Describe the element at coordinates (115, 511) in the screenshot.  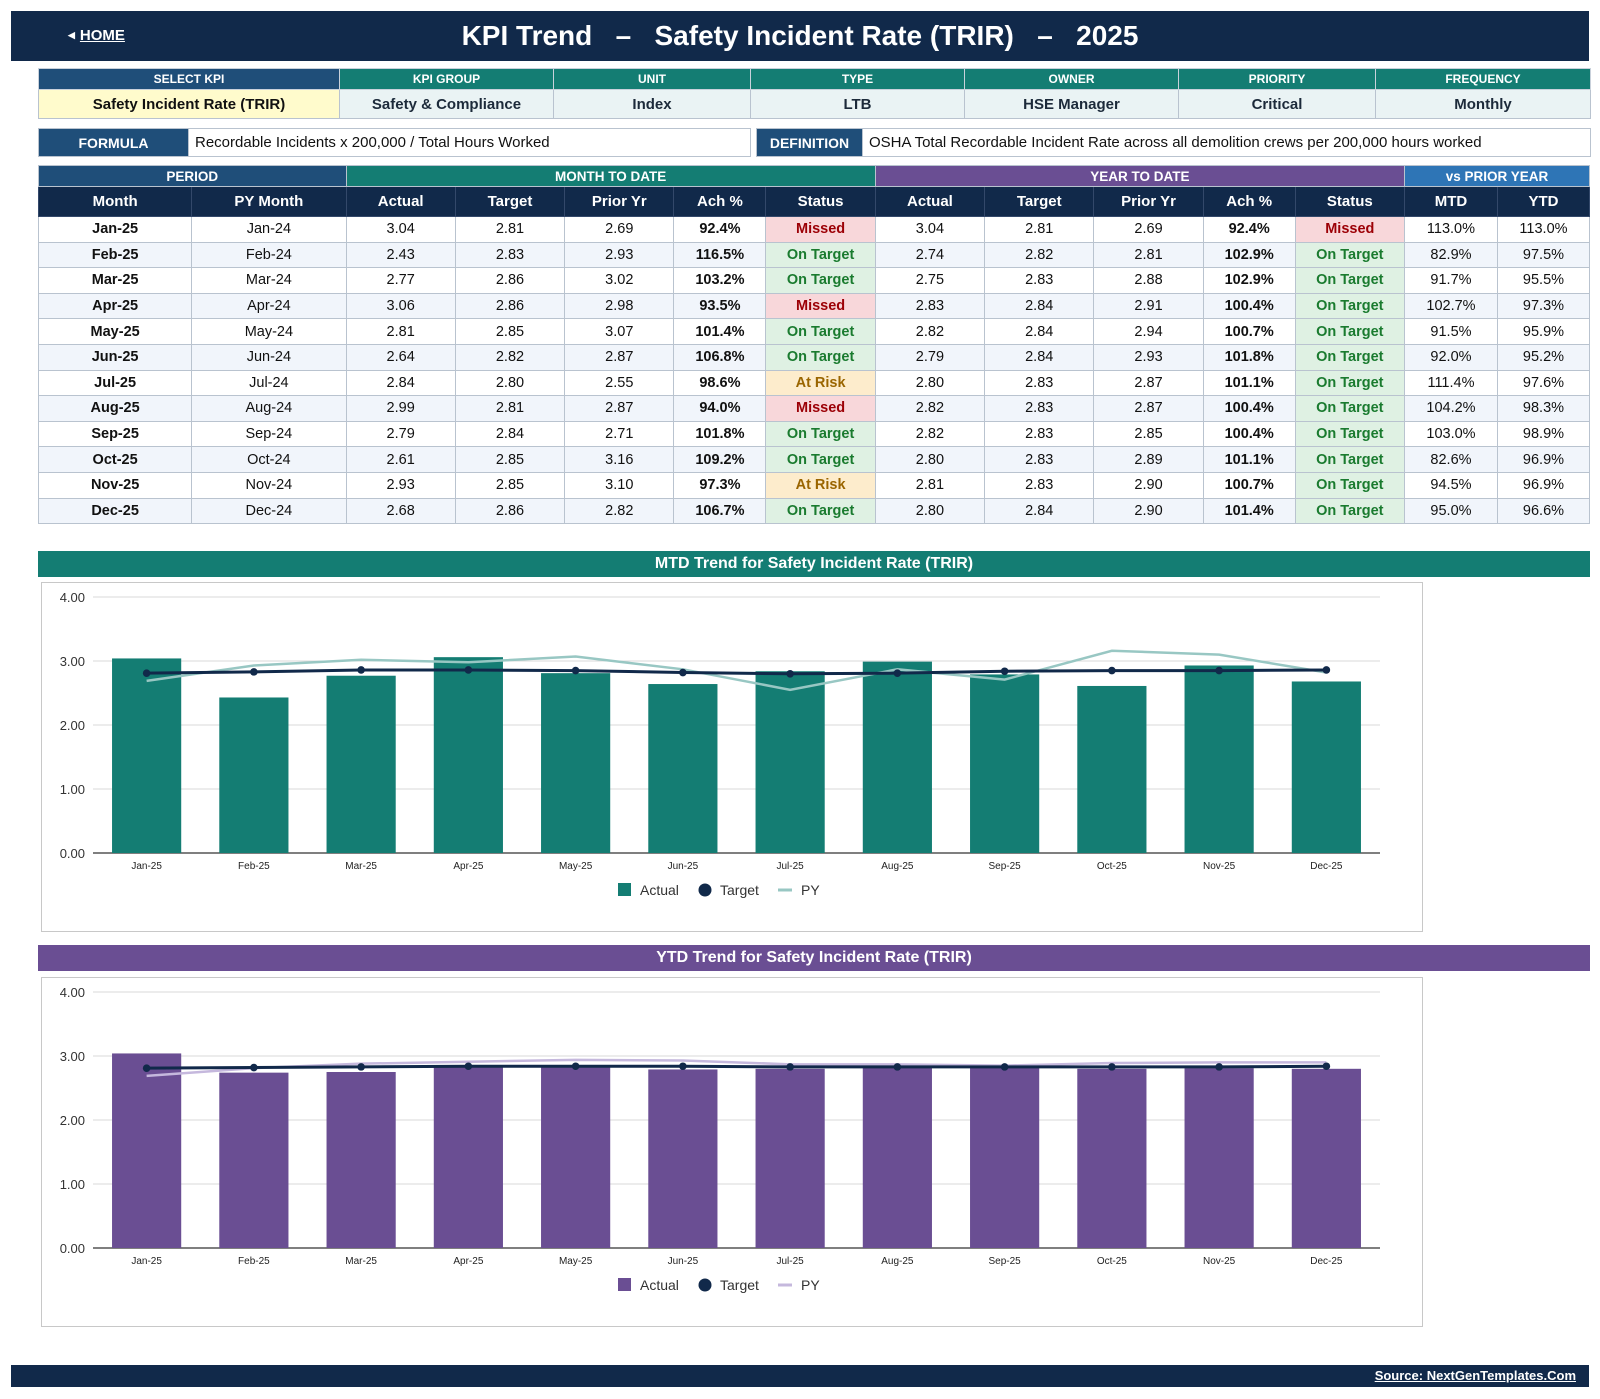
I see `cell-month: Dec-25` at that location.